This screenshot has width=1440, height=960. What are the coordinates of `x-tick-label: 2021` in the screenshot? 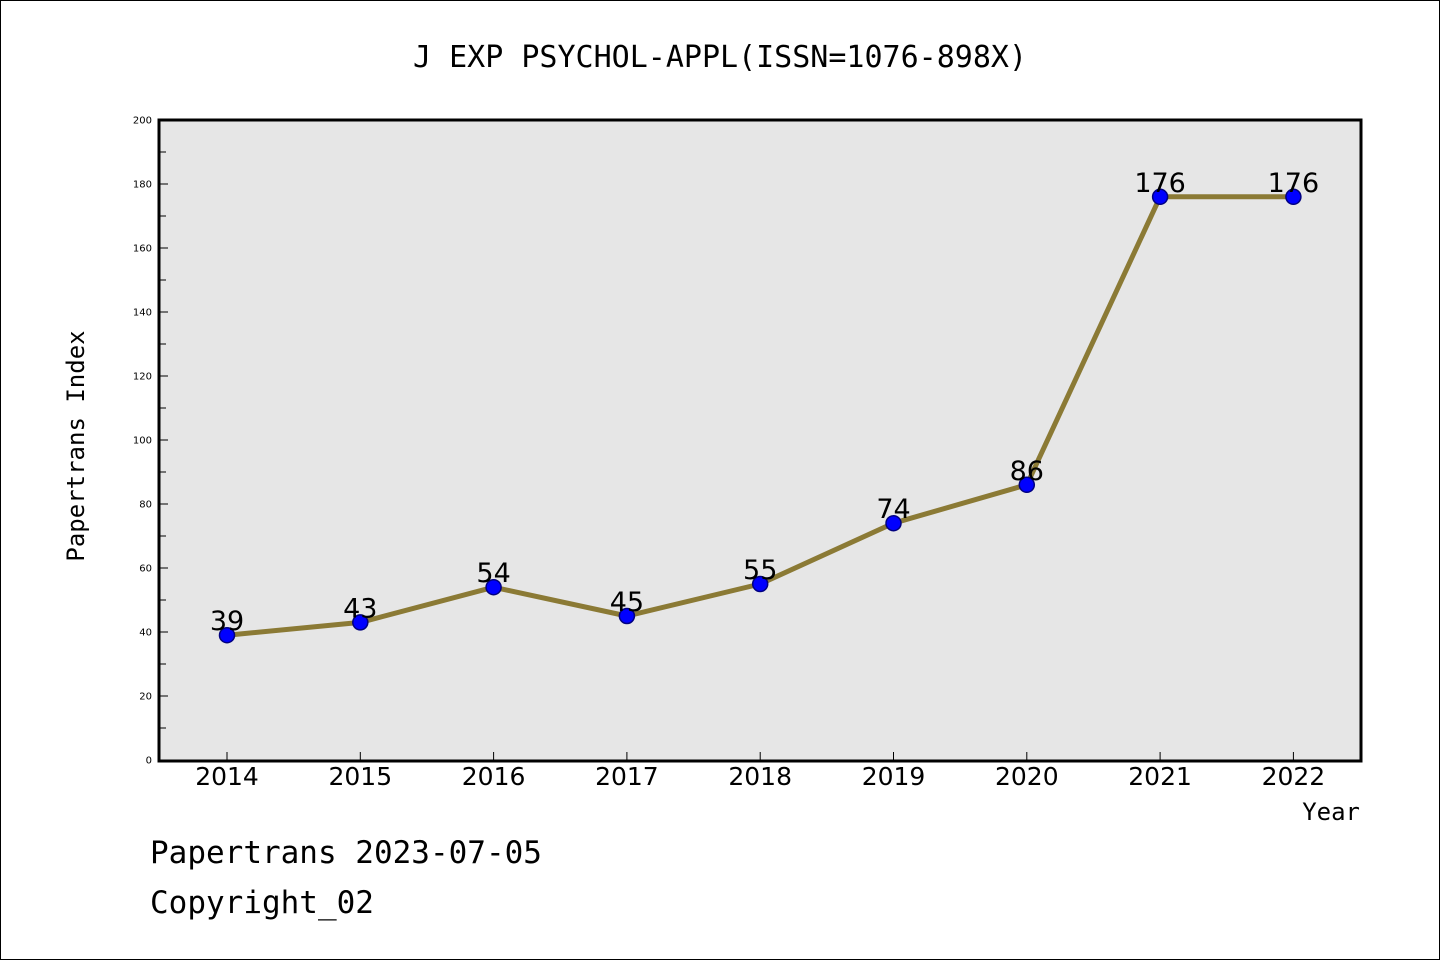 It's located at (1160, 776).